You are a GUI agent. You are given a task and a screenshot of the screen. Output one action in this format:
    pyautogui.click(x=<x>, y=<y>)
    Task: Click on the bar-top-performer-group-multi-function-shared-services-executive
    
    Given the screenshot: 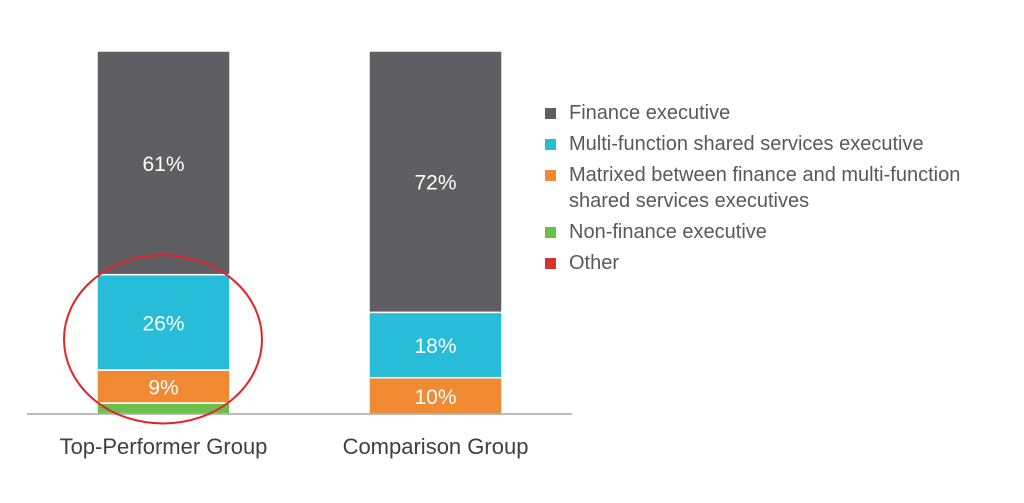 What is the action you would take?
    pyautogui.click(x=163, y=322)
    